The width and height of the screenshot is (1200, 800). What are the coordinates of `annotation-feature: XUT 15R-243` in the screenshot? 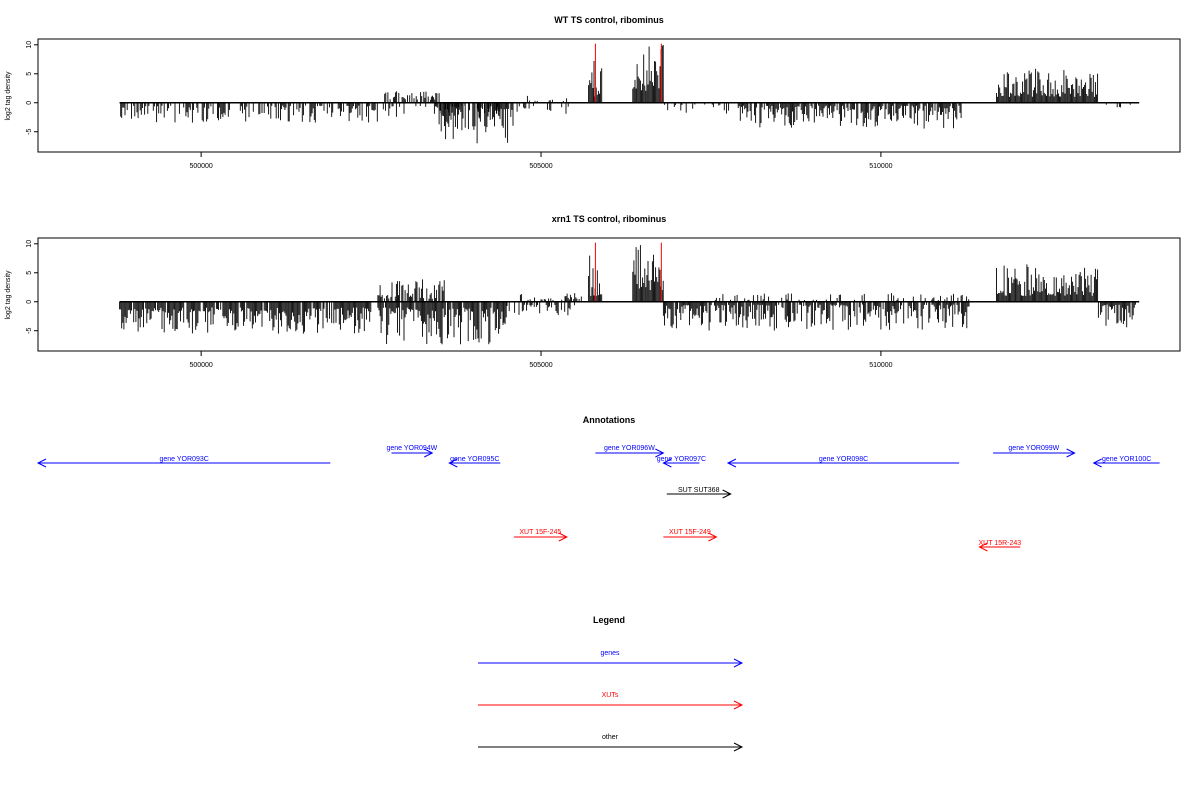 It's located at (1000, 546).